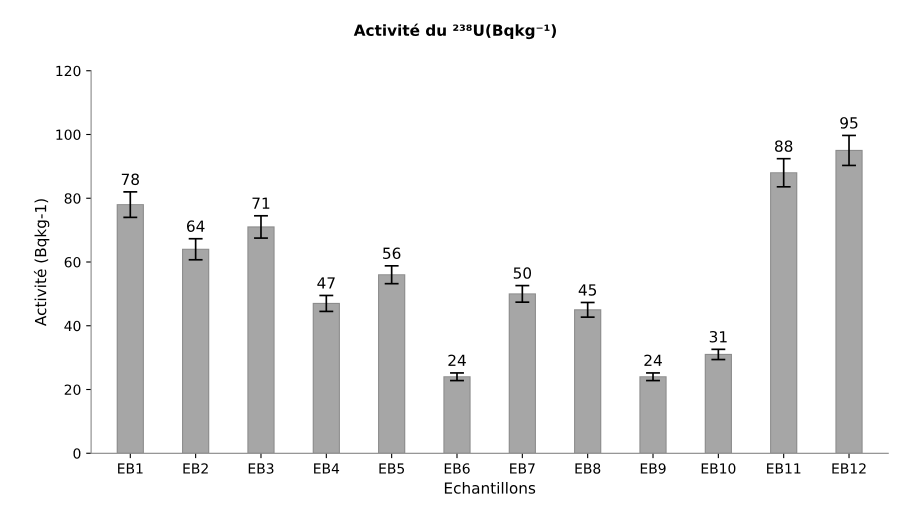  What do you see at coordinates (391, 468) in the screenshot?
I see `x-tick-label: EB5` at bounding box center [391, 468].